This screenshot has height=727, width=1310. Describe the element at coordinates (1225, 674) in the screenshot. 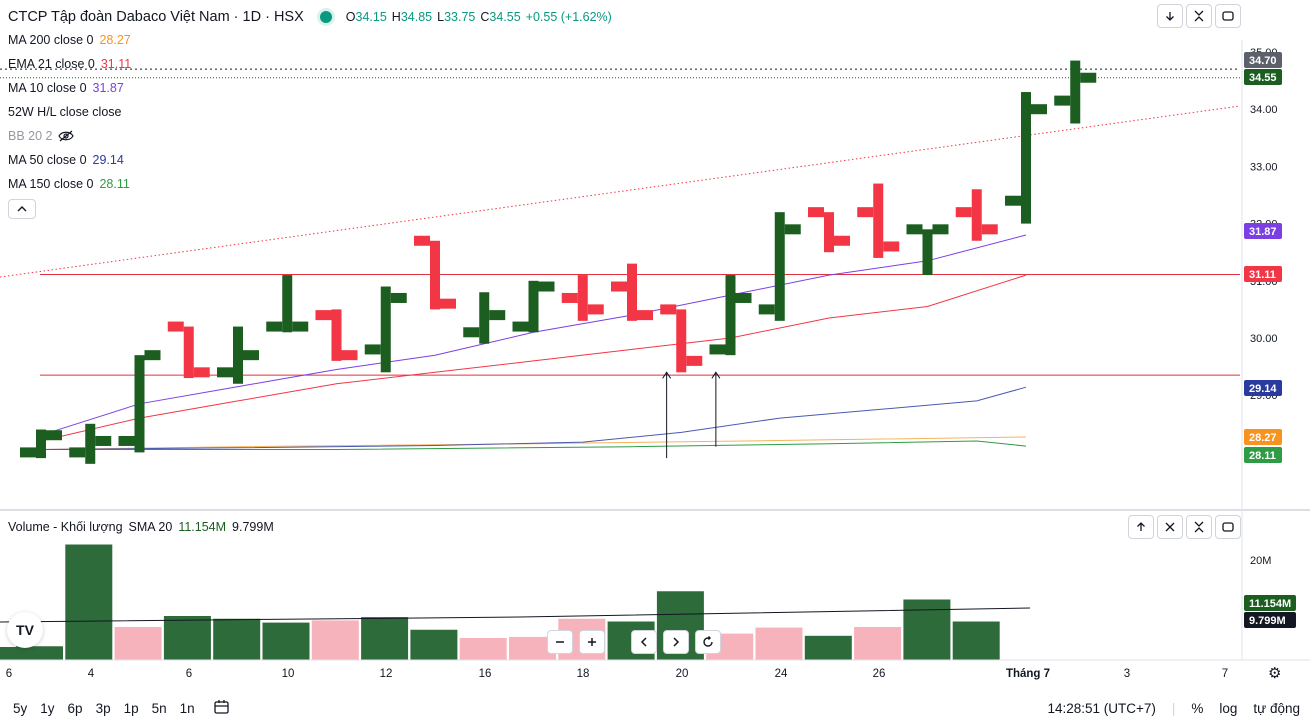

I see `time-tick-label: 7` at that location.